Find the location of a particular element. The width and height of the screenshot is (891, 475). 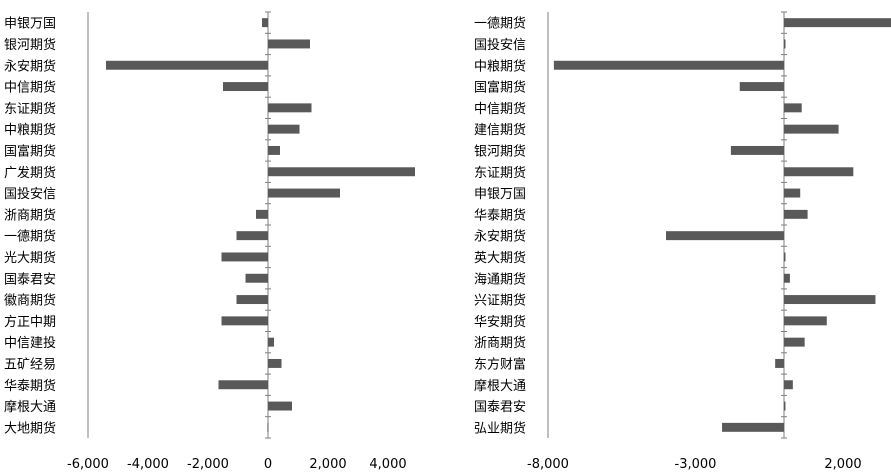

category-label: 光大期货 is located at coordinates (30, 258).